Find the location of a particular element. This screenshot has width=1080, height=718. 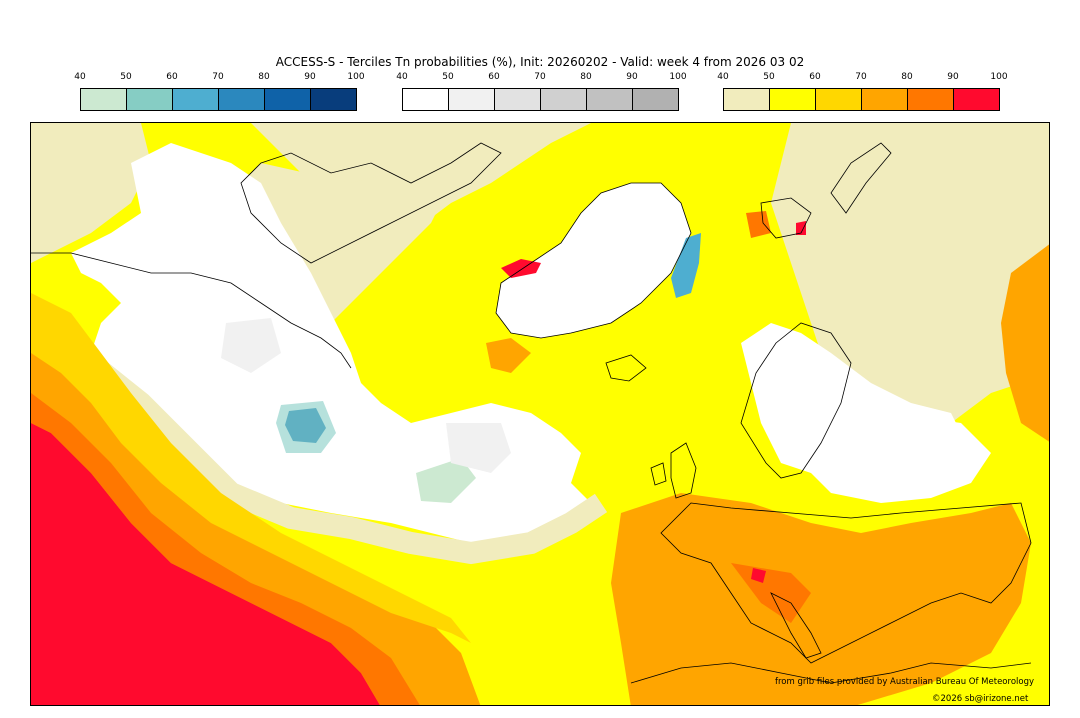

colorbar-above-normal is located at coordinates (861, 99).